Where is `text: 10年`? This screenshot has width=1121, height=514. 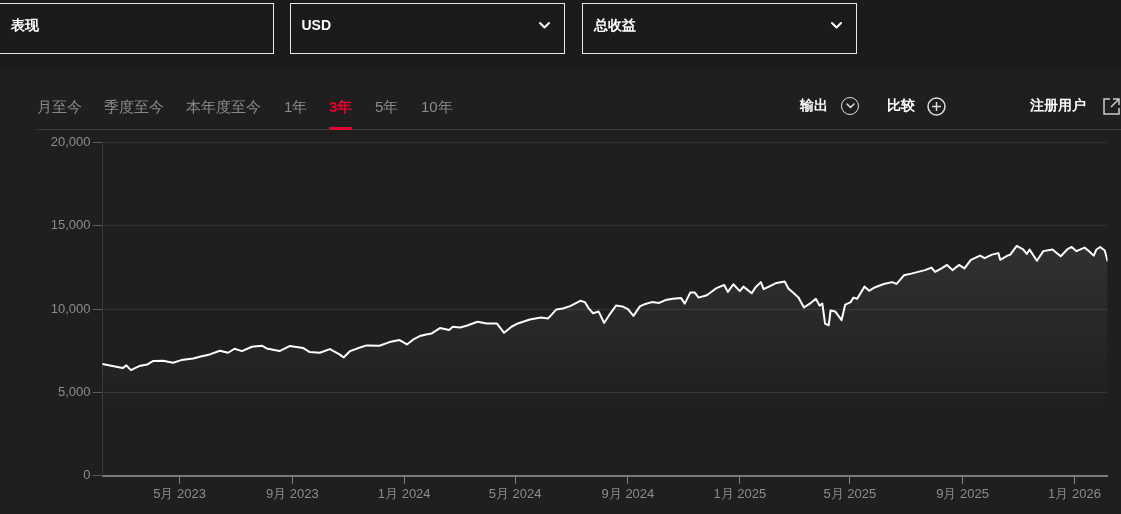 text: 10年 is located at coordinates (437, 107).